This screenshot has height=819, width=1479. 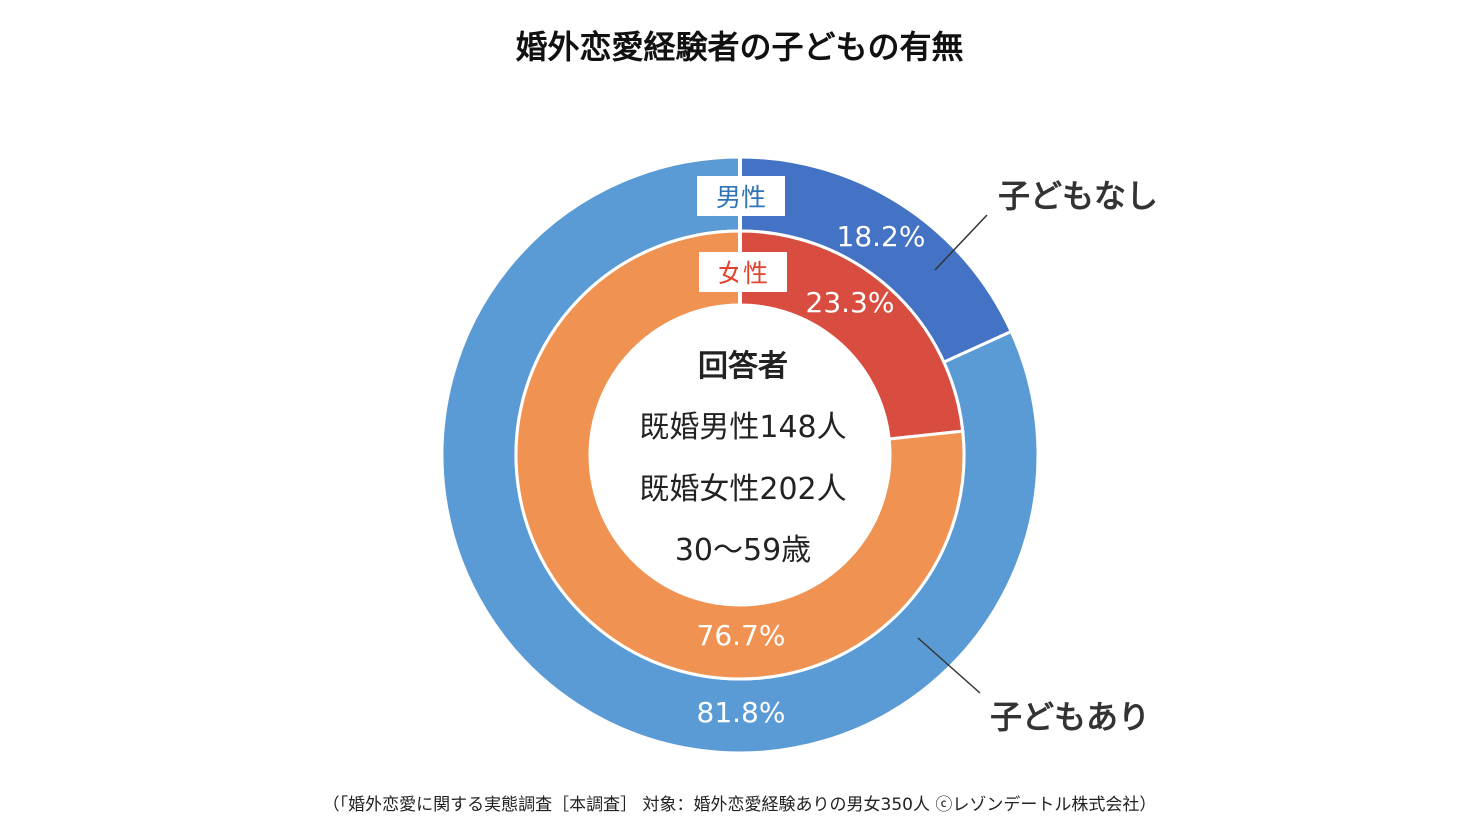 I want to click on pct-label-female-none: 23.3%, so click(x=850, y=302).